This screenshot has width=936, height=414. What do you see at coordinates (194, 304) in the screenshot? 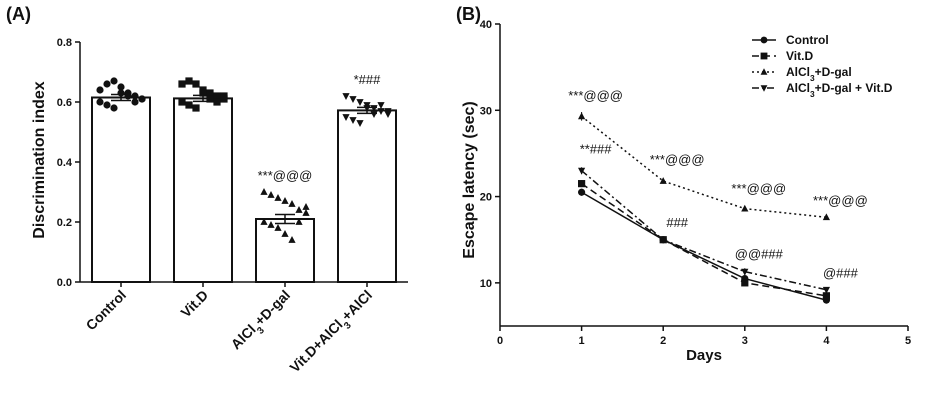
I see `panel-a-category-label: Vit.D` at bounding box center [194, 304].